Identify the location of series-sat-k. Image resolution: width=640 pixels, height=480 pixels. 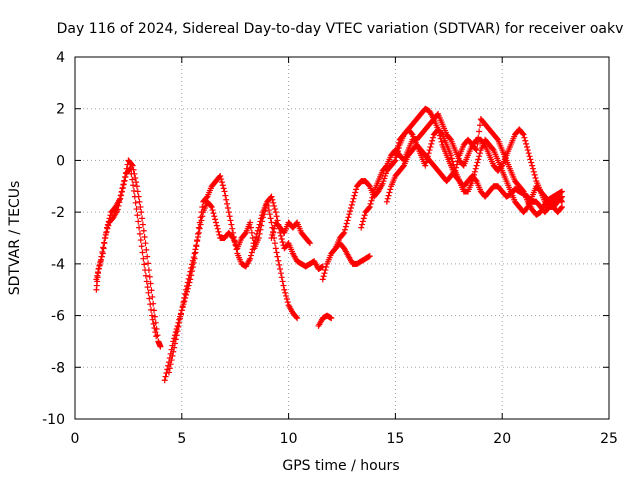
(479, 171).